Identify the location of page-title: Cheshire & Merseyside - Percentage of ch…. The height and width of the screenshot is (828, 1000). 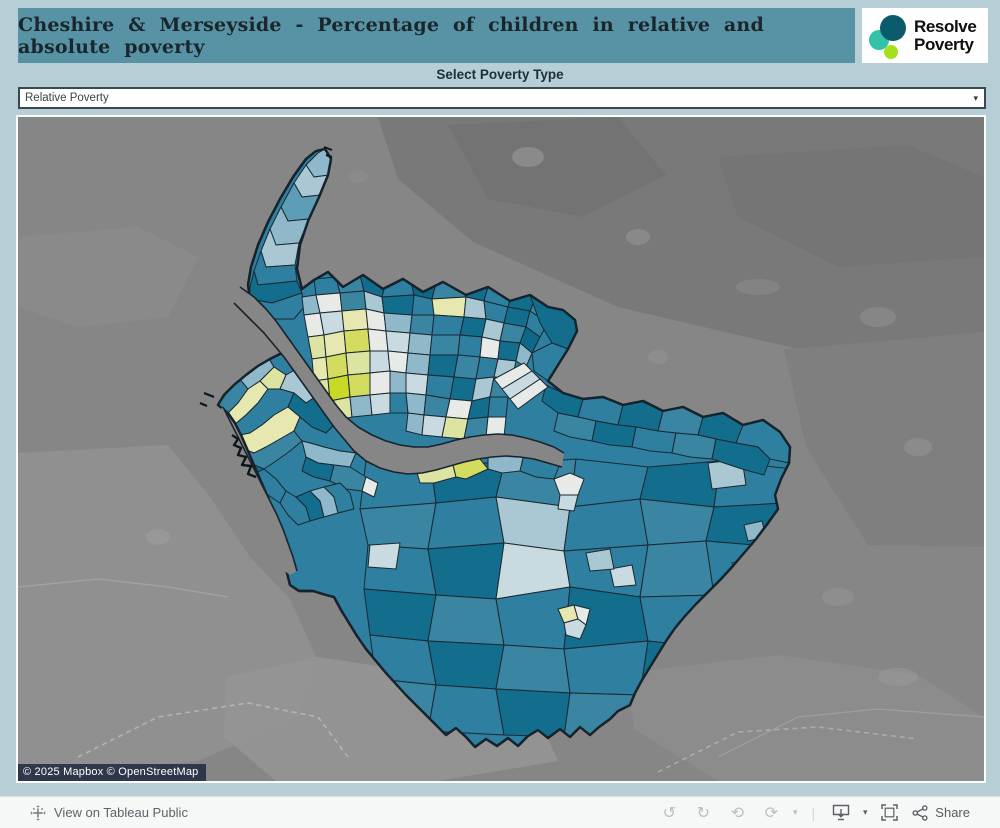
(391, 35).